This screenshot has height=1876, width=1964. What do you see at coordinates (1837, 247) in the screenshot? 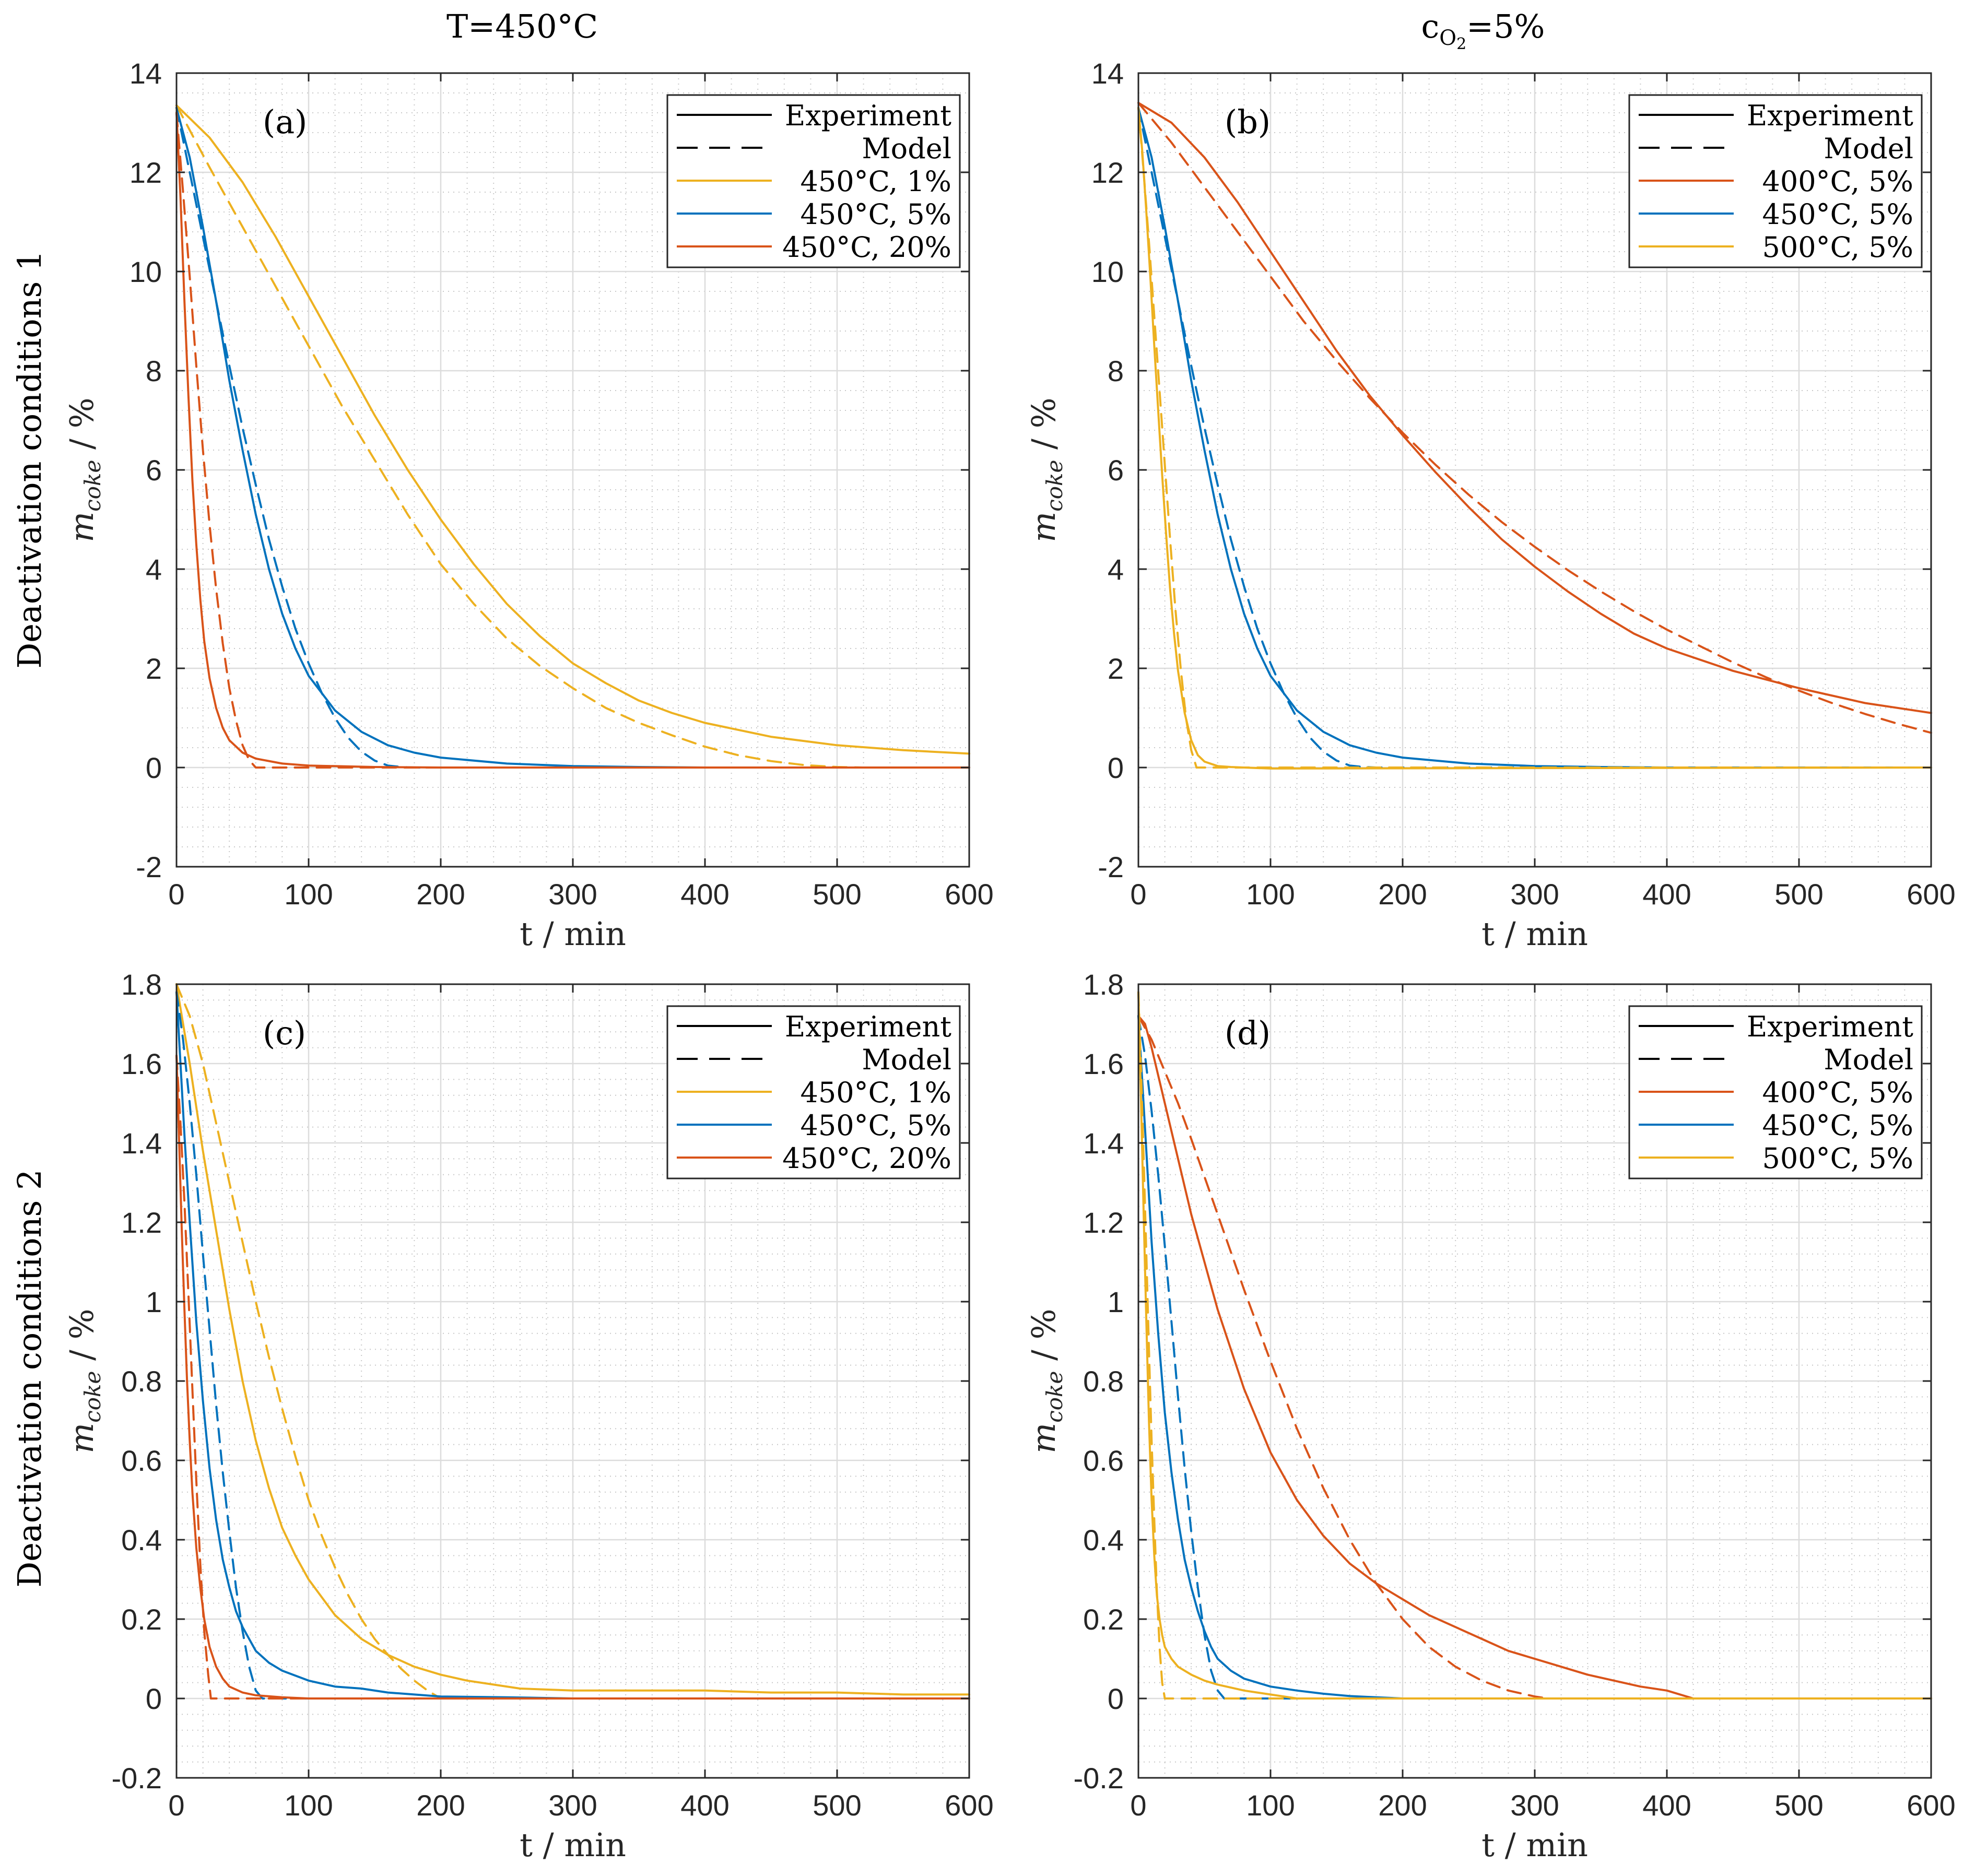
I see `legend-label-4: 500°C, 5%` at bounding box center [1837, 247].